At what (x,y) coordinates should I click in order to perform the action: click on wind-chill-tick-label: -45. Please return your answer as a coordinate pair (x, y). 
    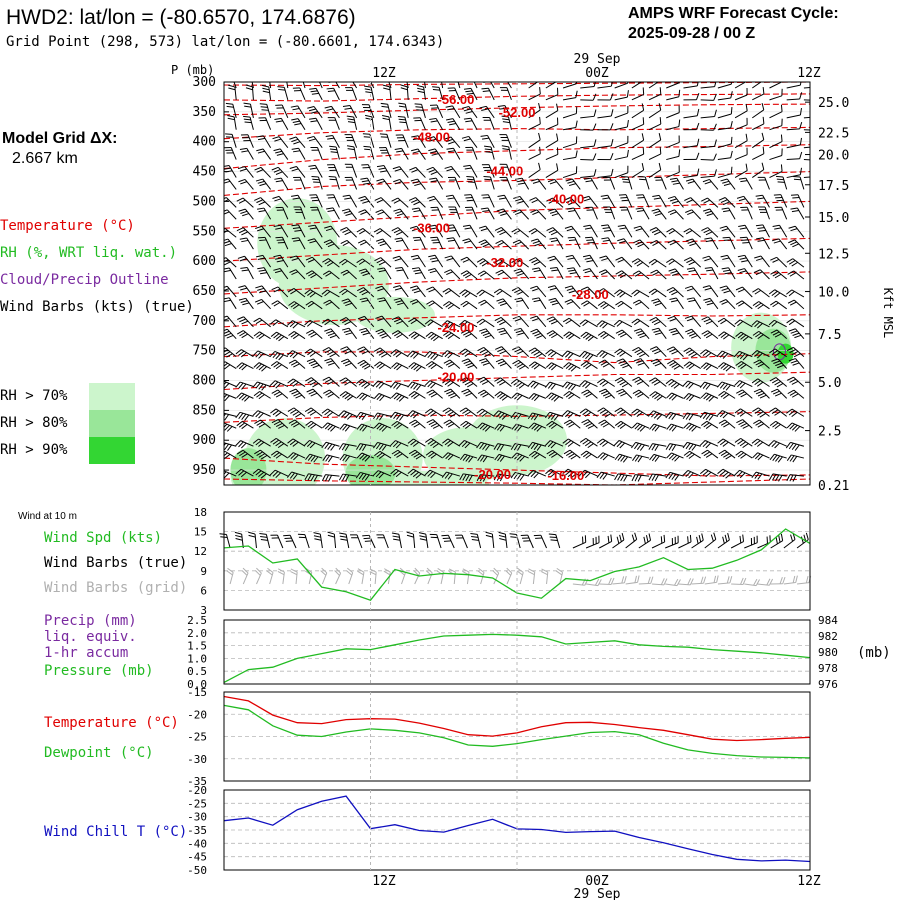
    Looking at the image, I should click on (197, 857).